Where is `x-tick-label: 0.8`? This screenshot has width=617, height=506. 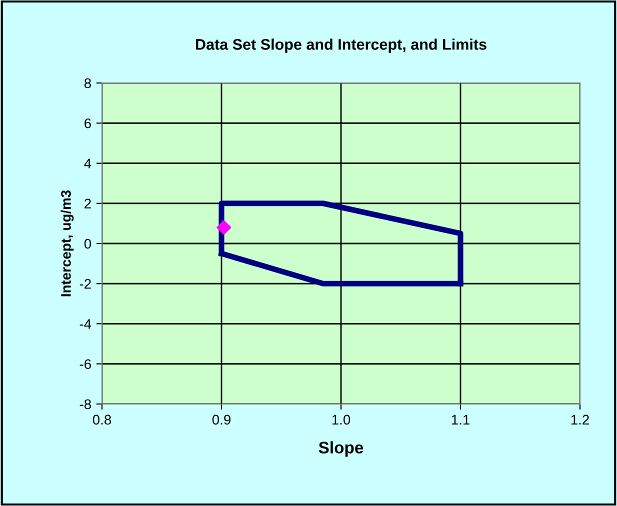 x-tick-label: 0.8 is located at coordinates (102, 419).